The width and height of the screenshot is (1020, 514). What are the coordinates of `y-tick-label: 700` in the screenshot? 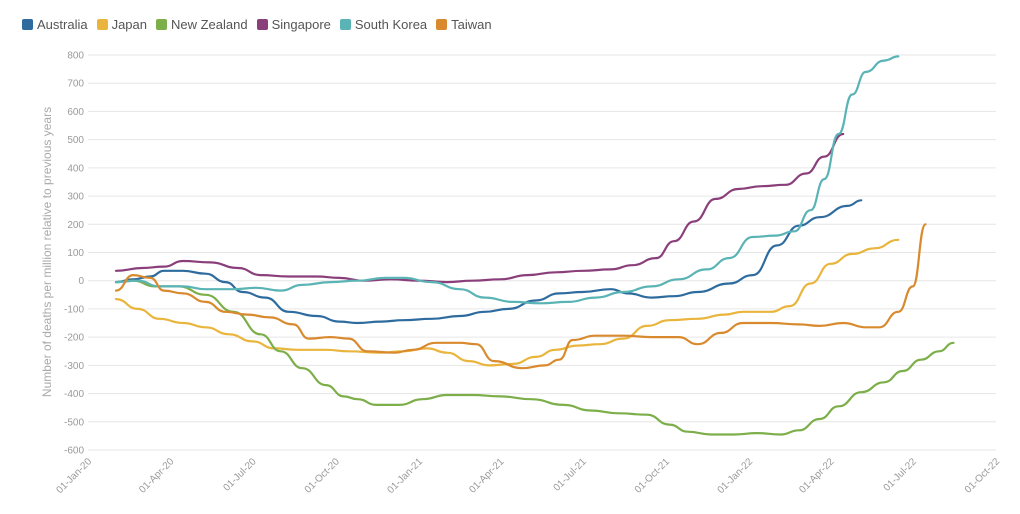 It's located at (75, 84).